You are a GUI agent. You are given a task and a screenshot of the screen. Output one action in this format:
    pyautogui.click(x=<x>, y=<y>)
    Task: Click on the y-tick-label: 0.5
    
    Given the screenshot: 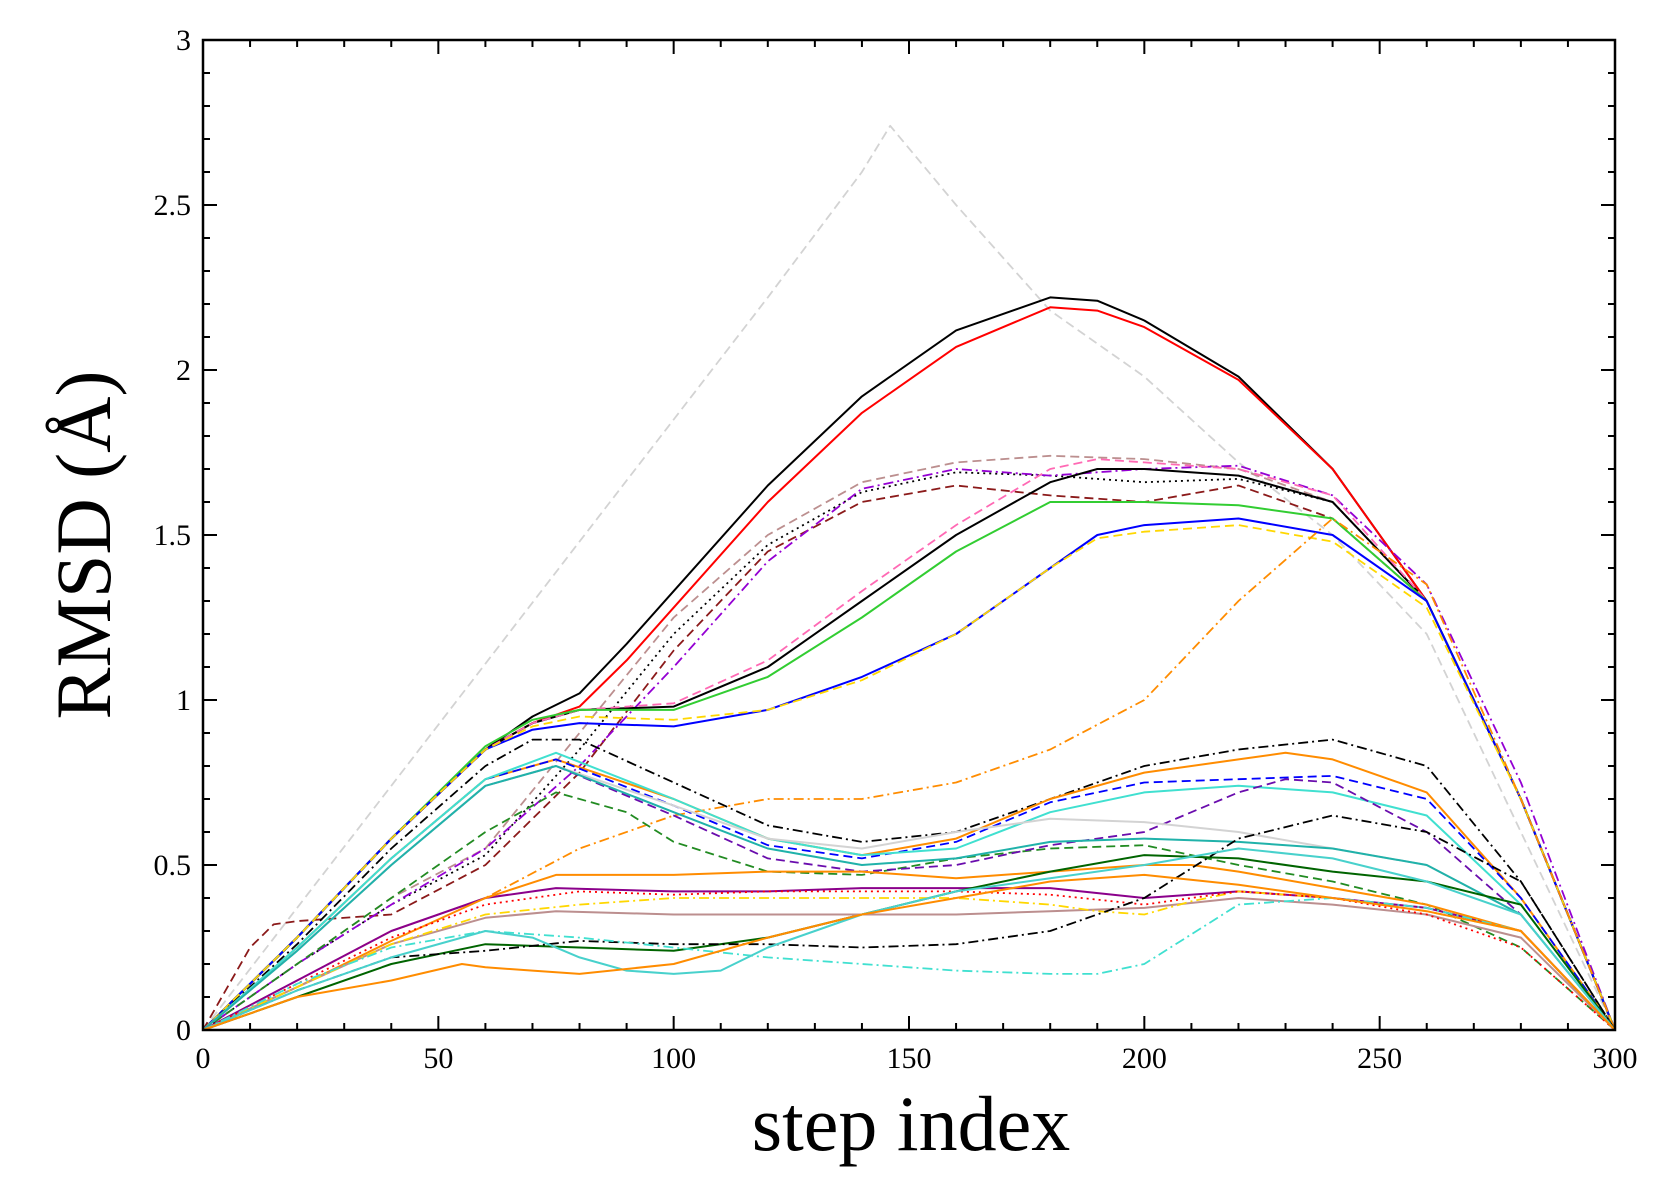 What is the action you would take?
    pyautogui.click(x=173, y=865)
    